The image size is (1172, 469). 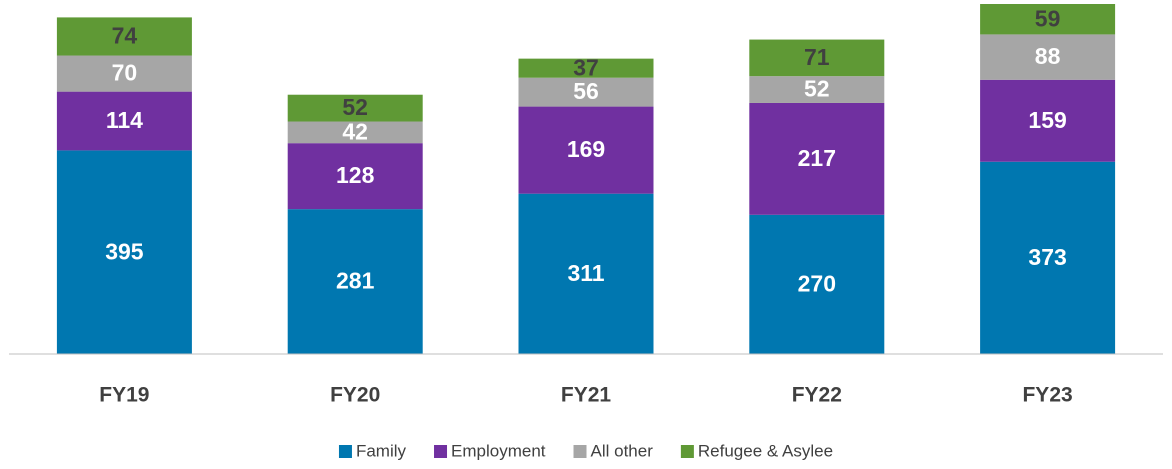 I want to click on legend-label: All other, so click(x=622, y=450).